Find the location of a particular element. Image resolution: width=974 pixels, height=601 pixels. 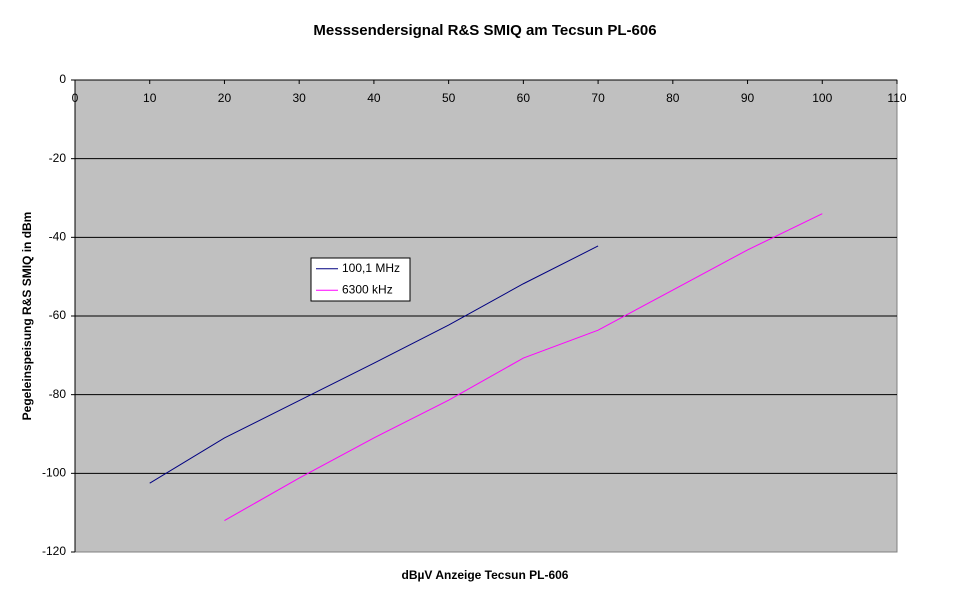

y-tick-label: -100 is located at coordinates (54, 473).